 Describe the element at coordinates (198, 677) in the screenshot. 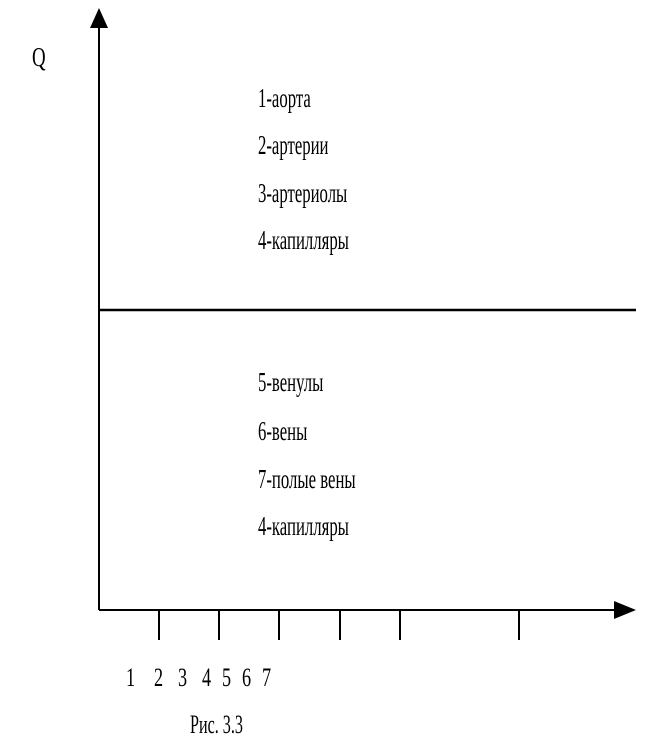

I see `x-tick-labels: 1 2 3 4 5 6 7` at that location.